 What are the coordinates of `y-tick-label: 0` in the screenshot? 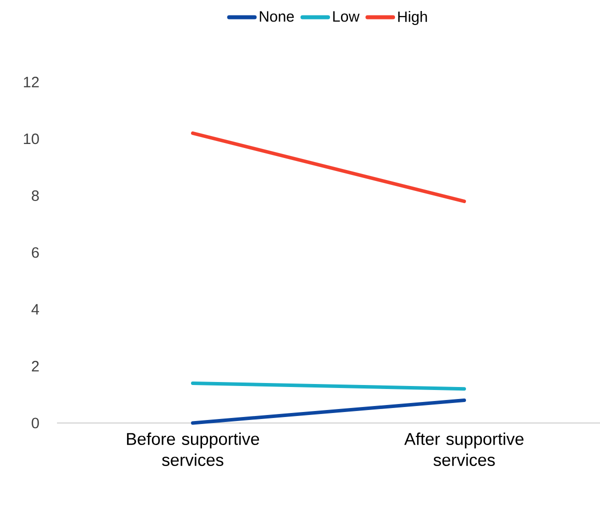 It's located at (35, 423).